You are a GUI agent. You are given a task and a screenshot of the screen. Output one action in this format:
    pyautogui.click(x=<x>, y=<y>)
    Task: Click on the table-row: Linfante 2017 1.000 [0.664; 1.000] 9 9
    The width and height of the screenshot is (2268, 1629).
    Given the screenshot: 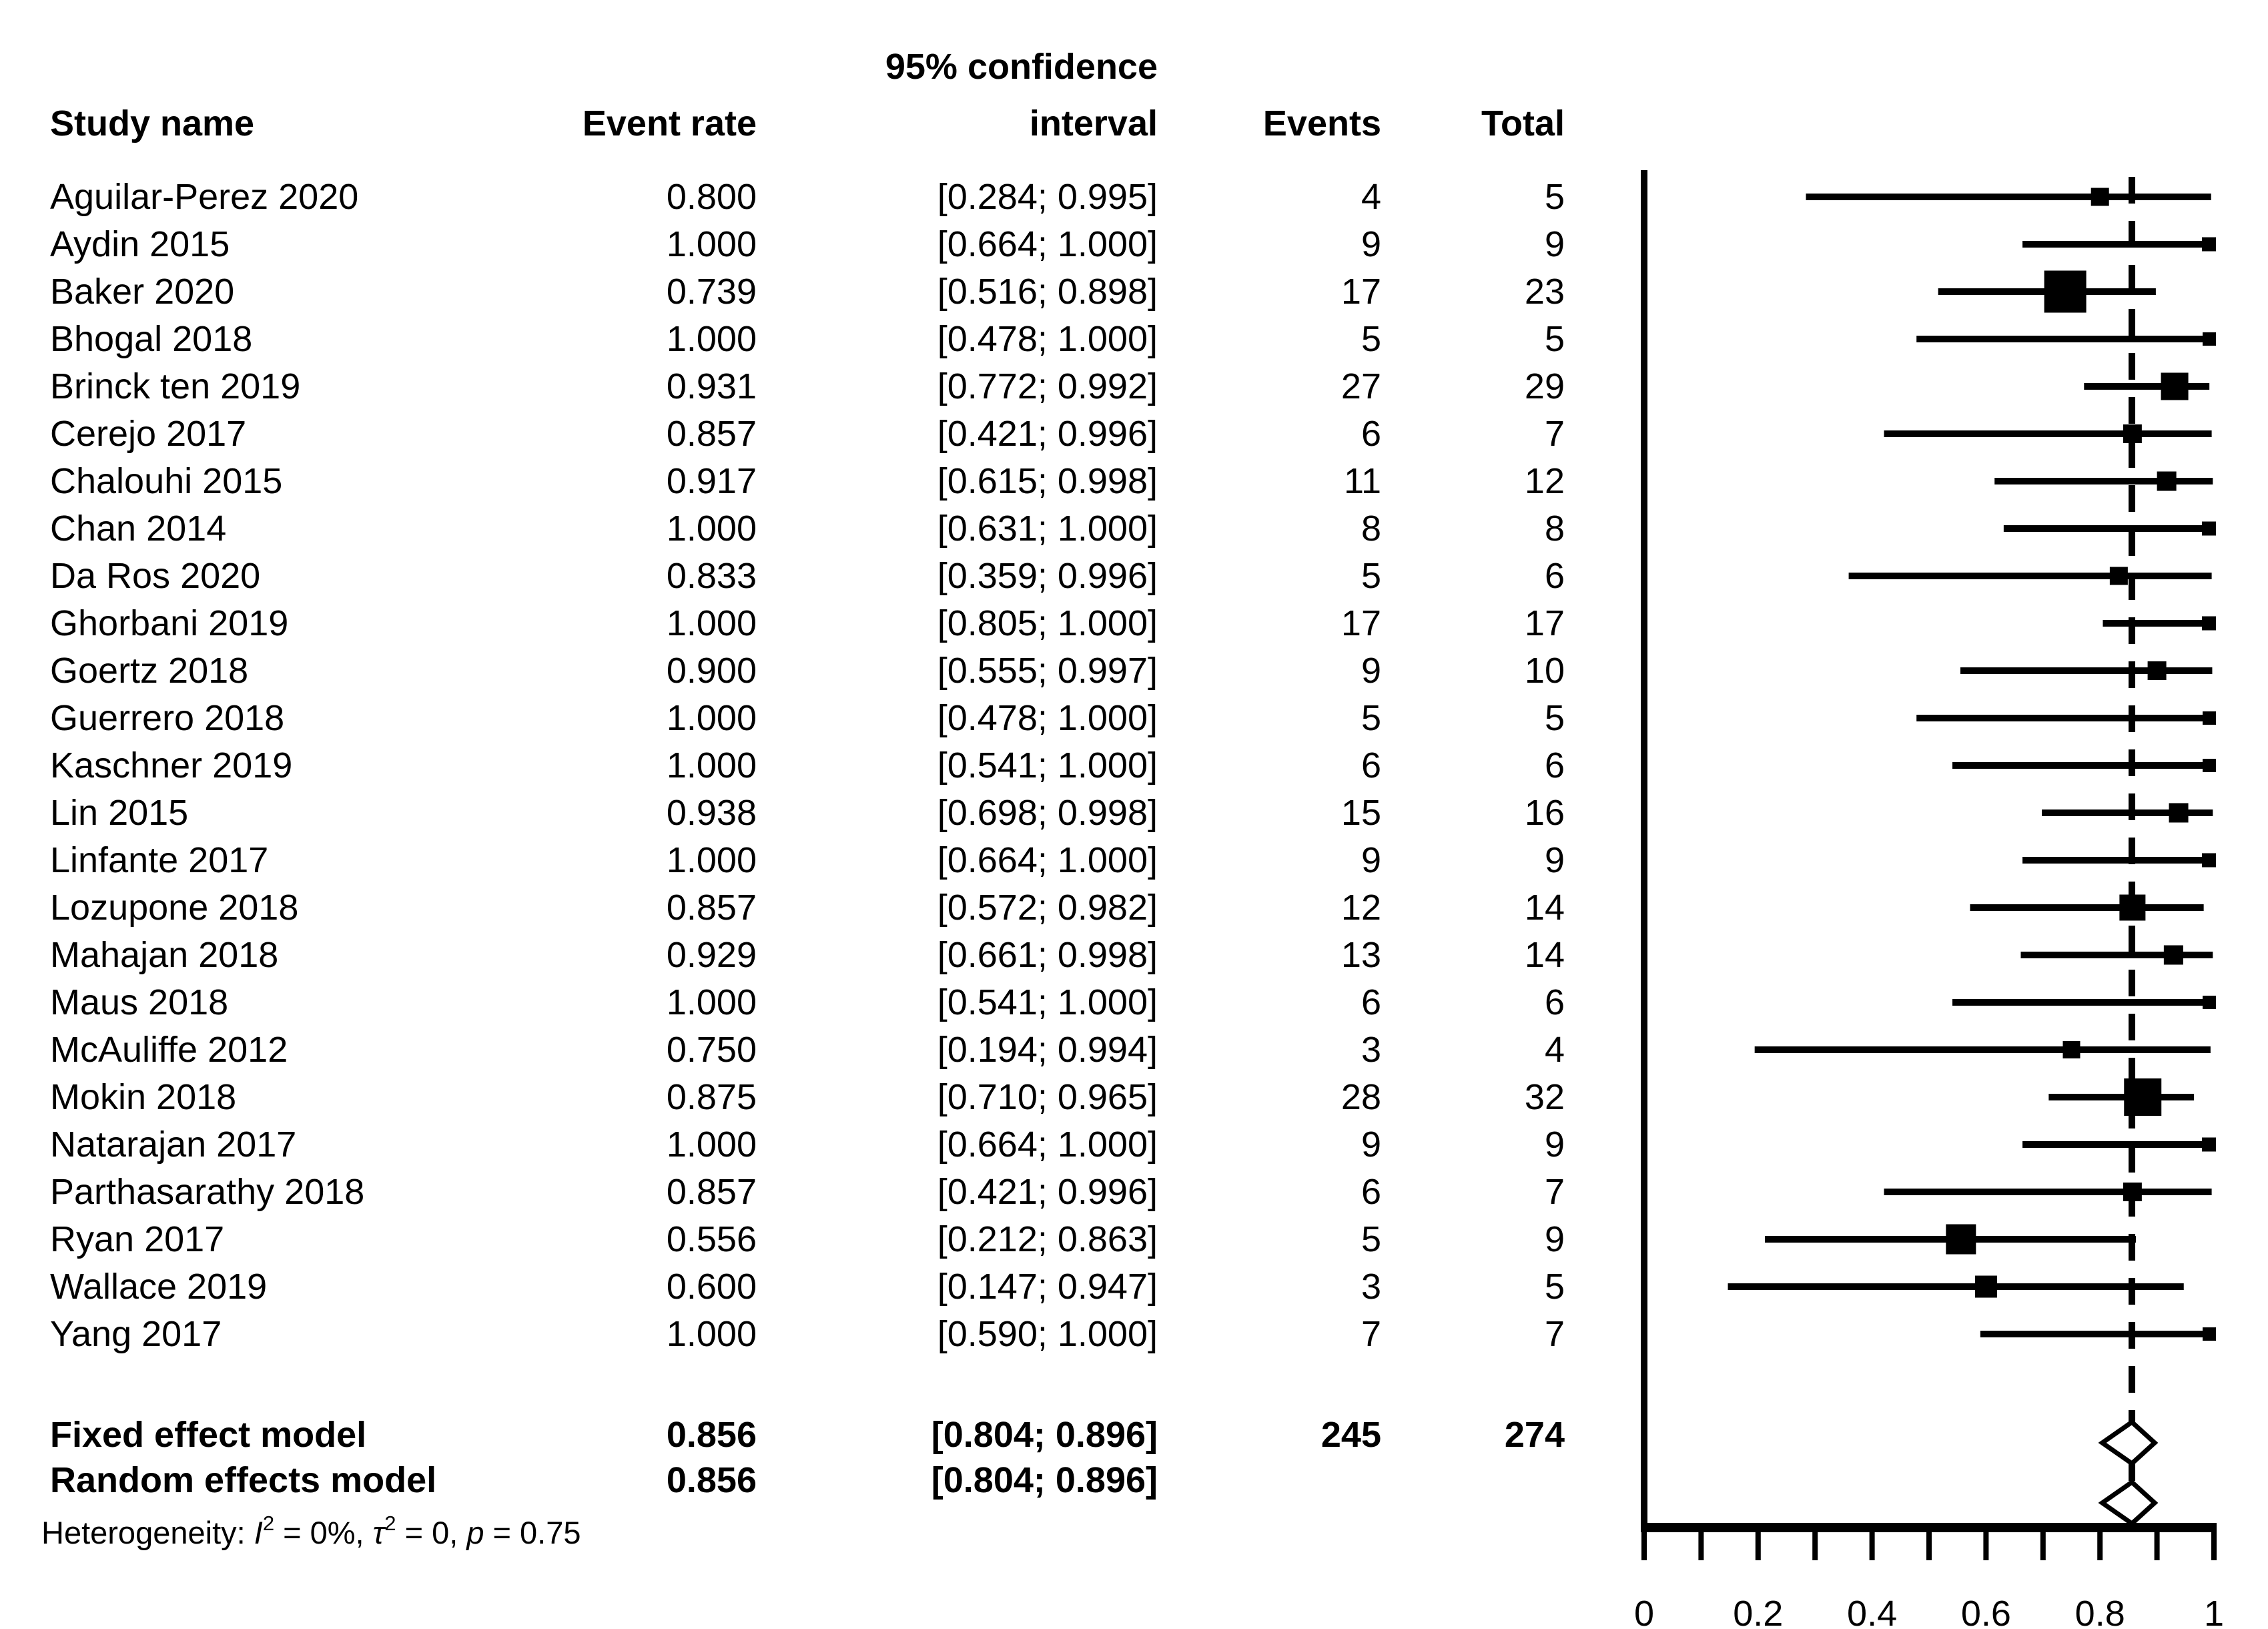 What is the action you would take?
    pyautogui.click(x=1134, y=861)
    